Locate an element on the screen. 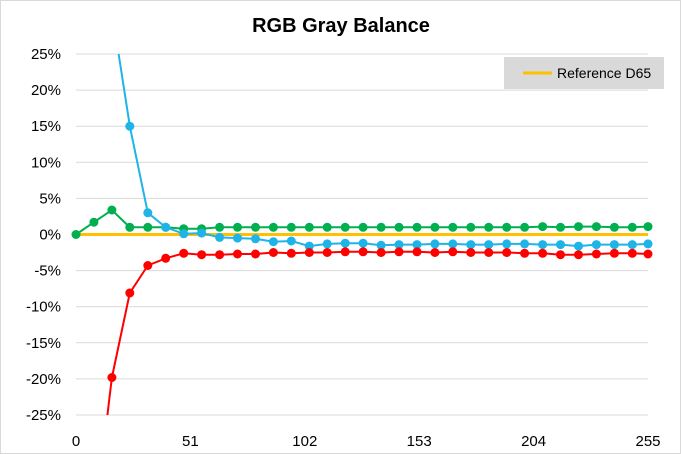 This screenshot has width=681, height=454. chart-title: RGB Gray Balance is located at coordinates (341, 26).